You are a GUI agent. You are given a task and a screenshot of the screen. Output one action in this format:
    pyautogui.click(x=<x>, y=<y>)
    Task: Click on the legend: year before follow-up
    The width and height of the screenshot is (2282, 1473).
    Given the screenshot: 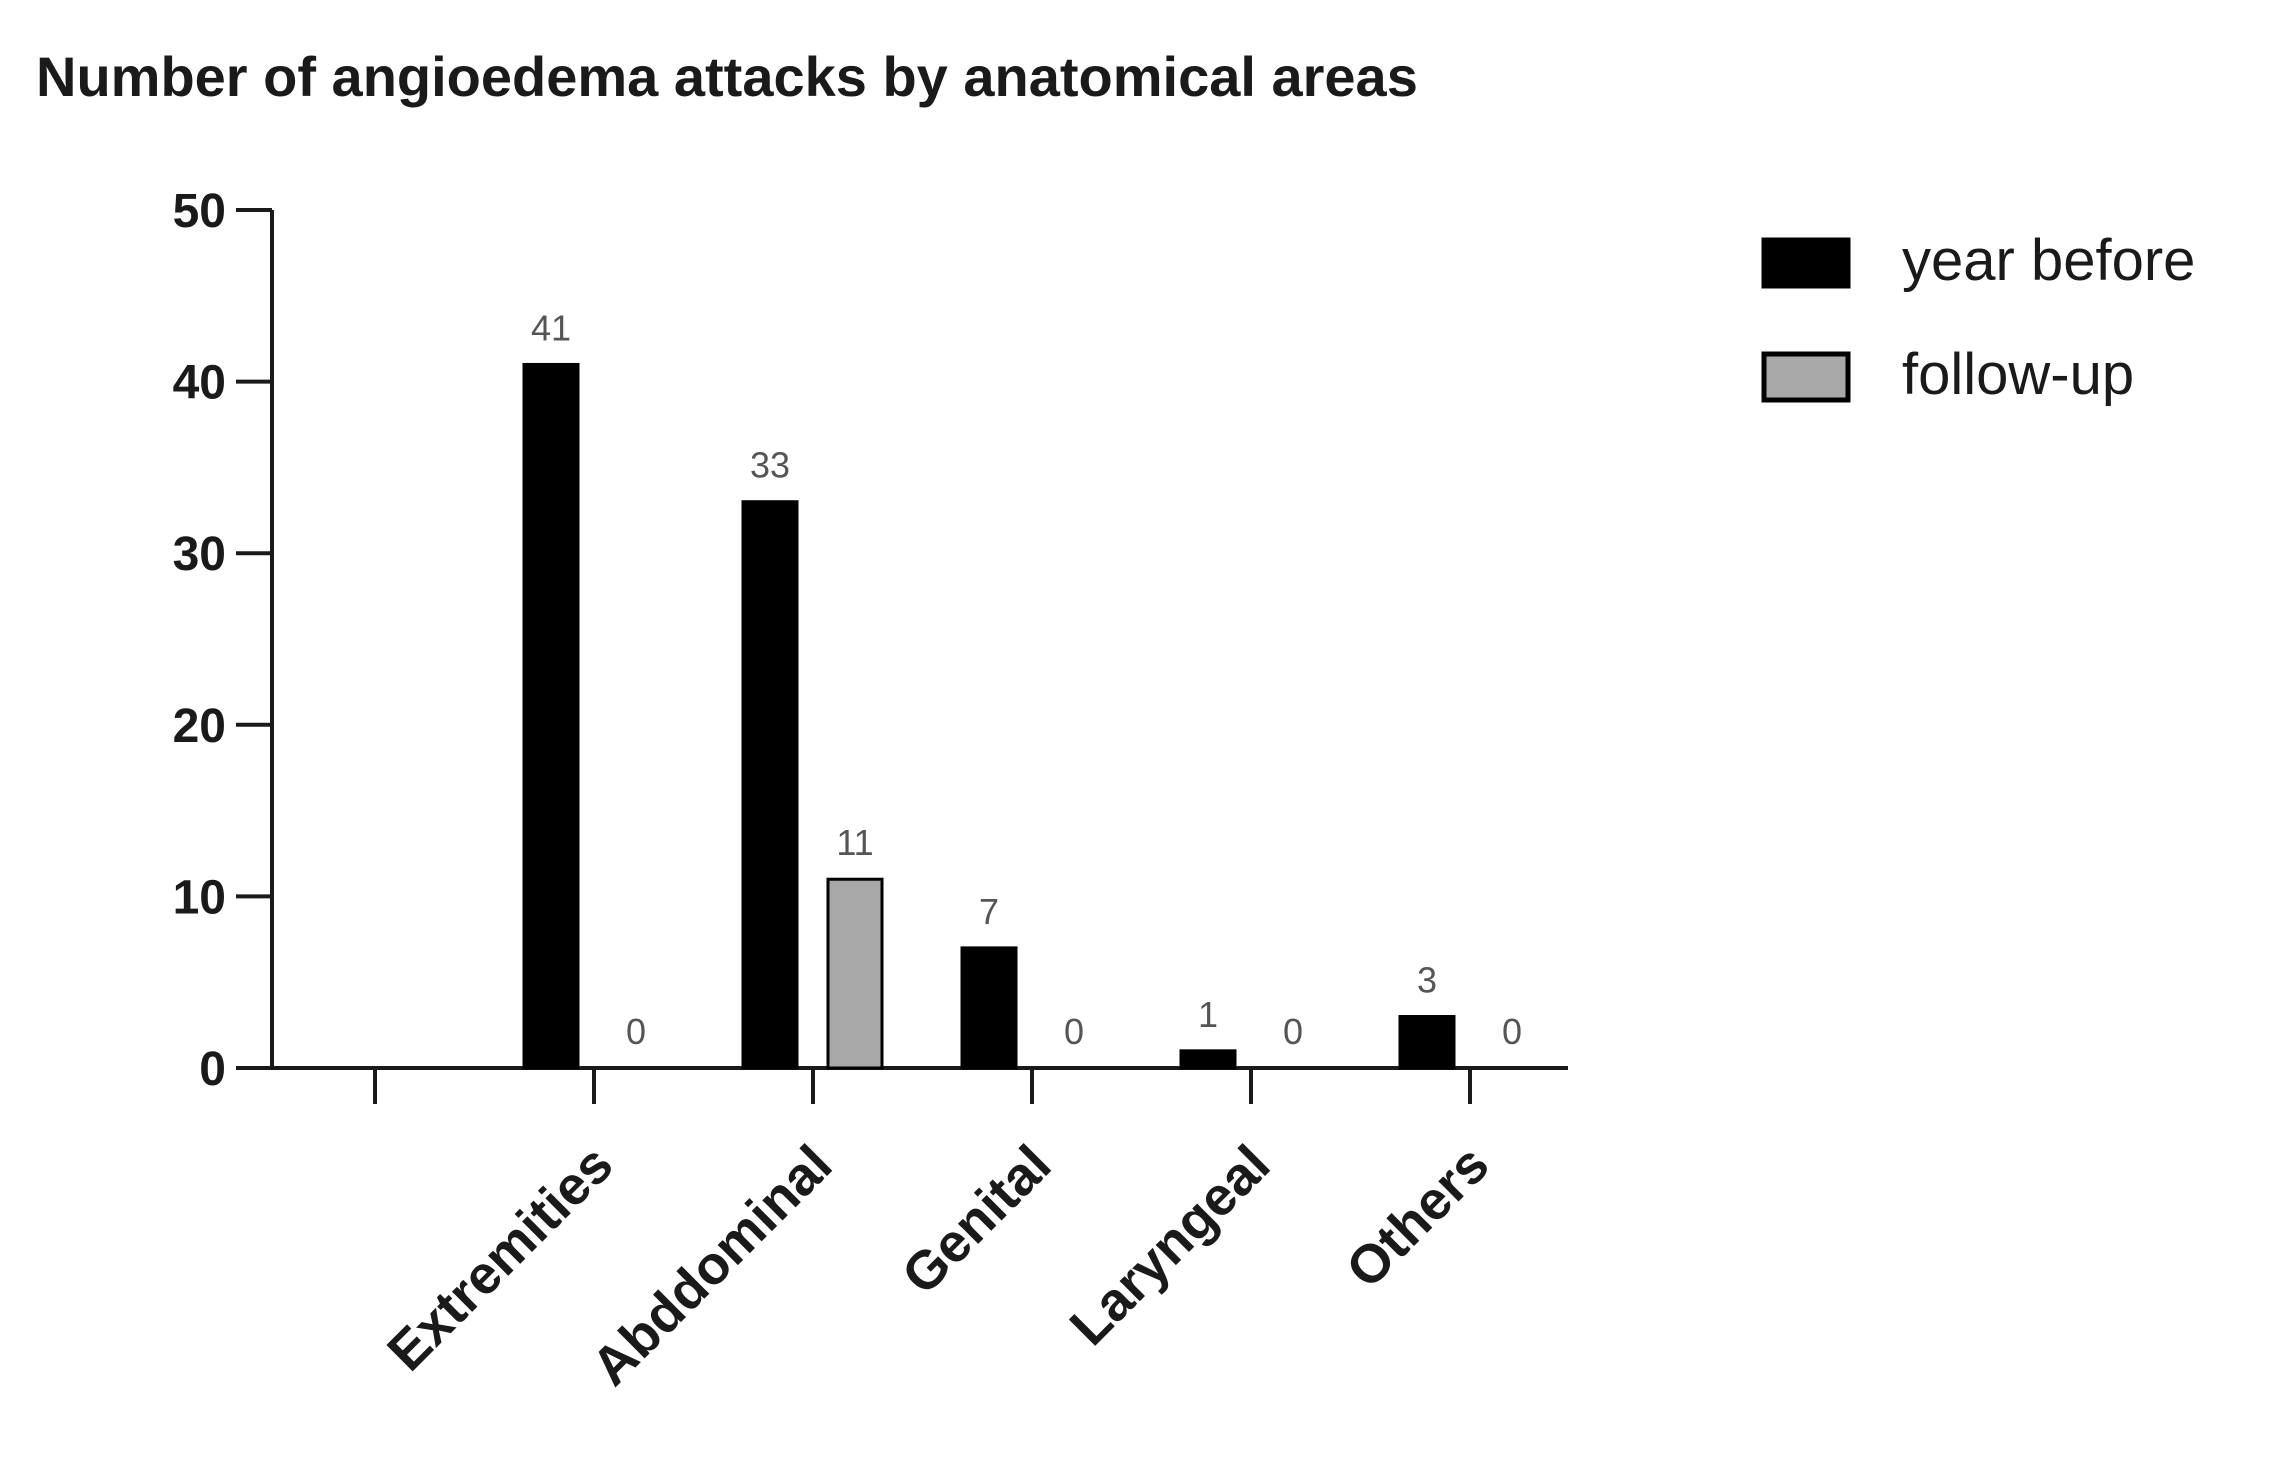 What is the action you would take?
    pyautogui.click(x=1978, y=317)
    